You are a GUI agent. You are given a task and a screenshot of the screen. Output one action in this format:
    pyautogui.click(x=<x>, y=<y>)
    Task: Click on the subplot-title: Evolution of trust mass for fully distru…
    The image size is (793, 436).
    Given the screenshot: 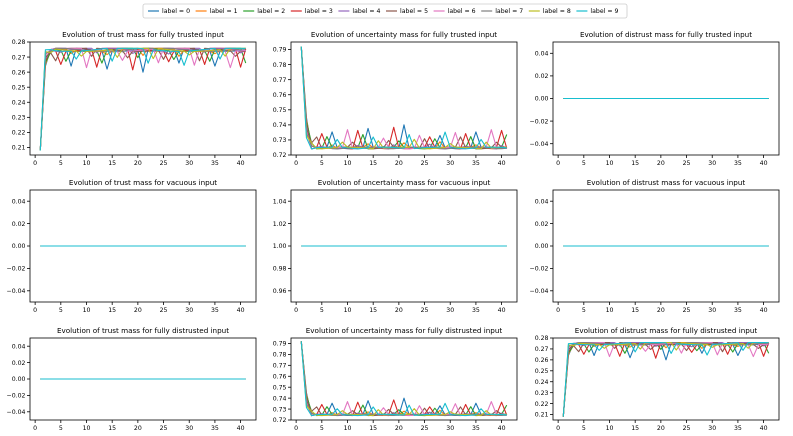 What is the action you would take?
    pyautogui.click(x=143, y=330)
    